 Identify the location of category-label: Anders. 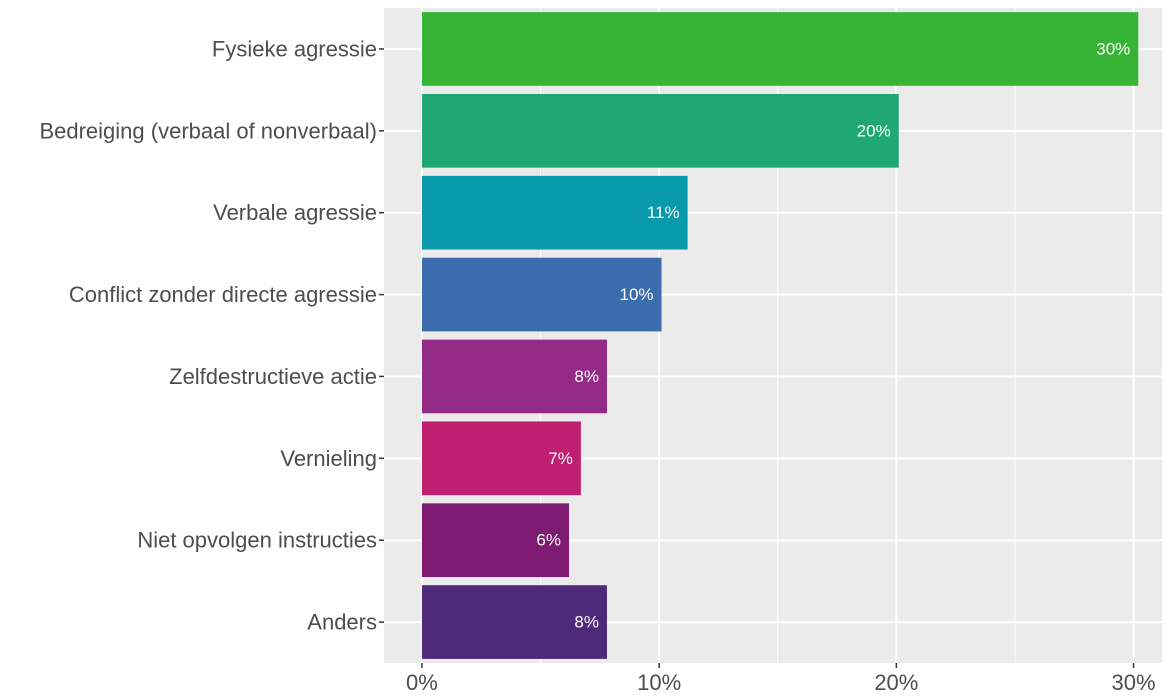
(342, 622).